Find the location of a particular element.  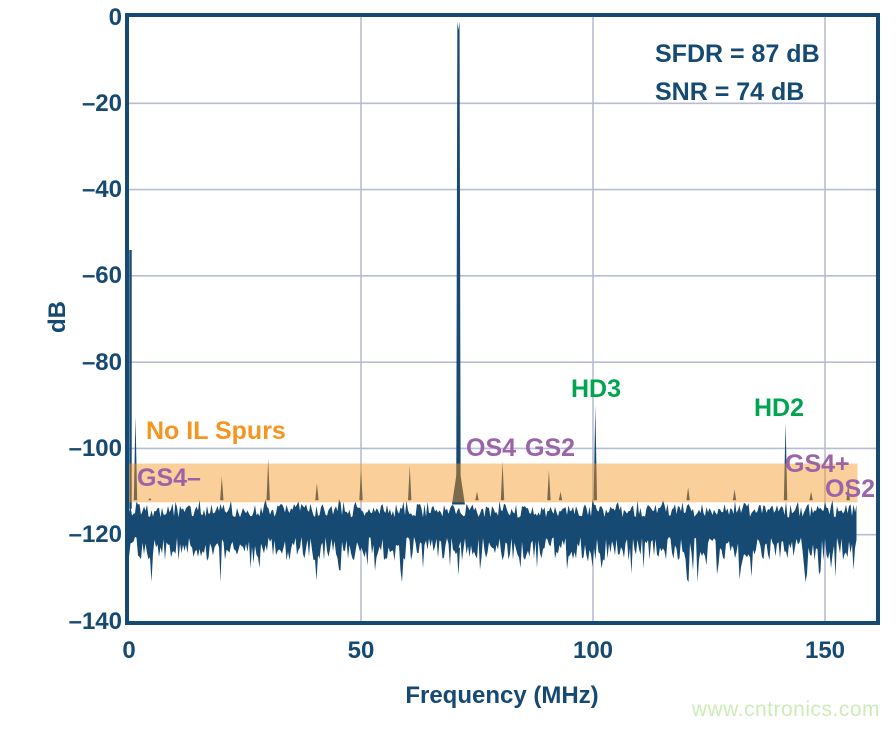

y-tick-label--20: –20 is located at coordinates (101, 103).